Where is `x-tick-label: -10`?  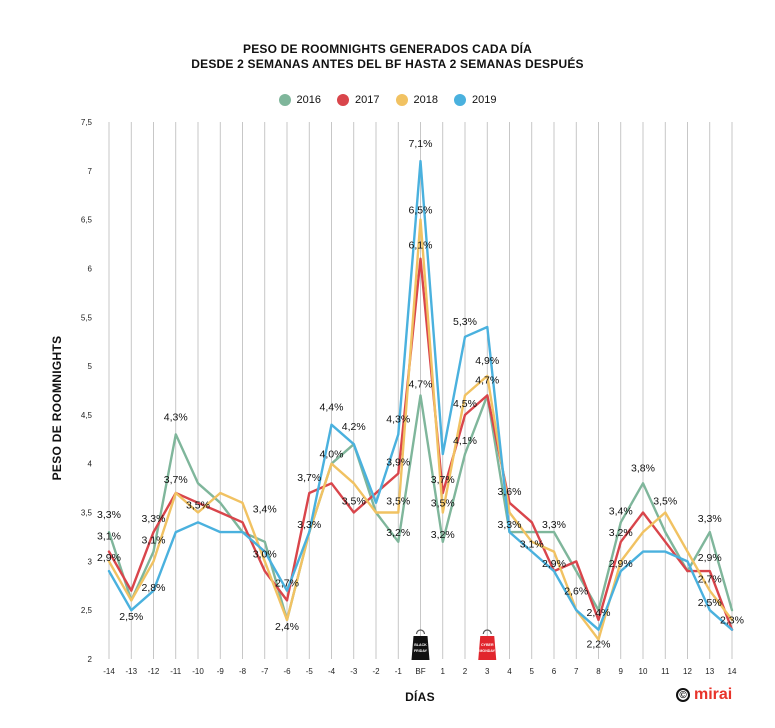 x-tick-label: -10 is located at coordinates (198, 671).